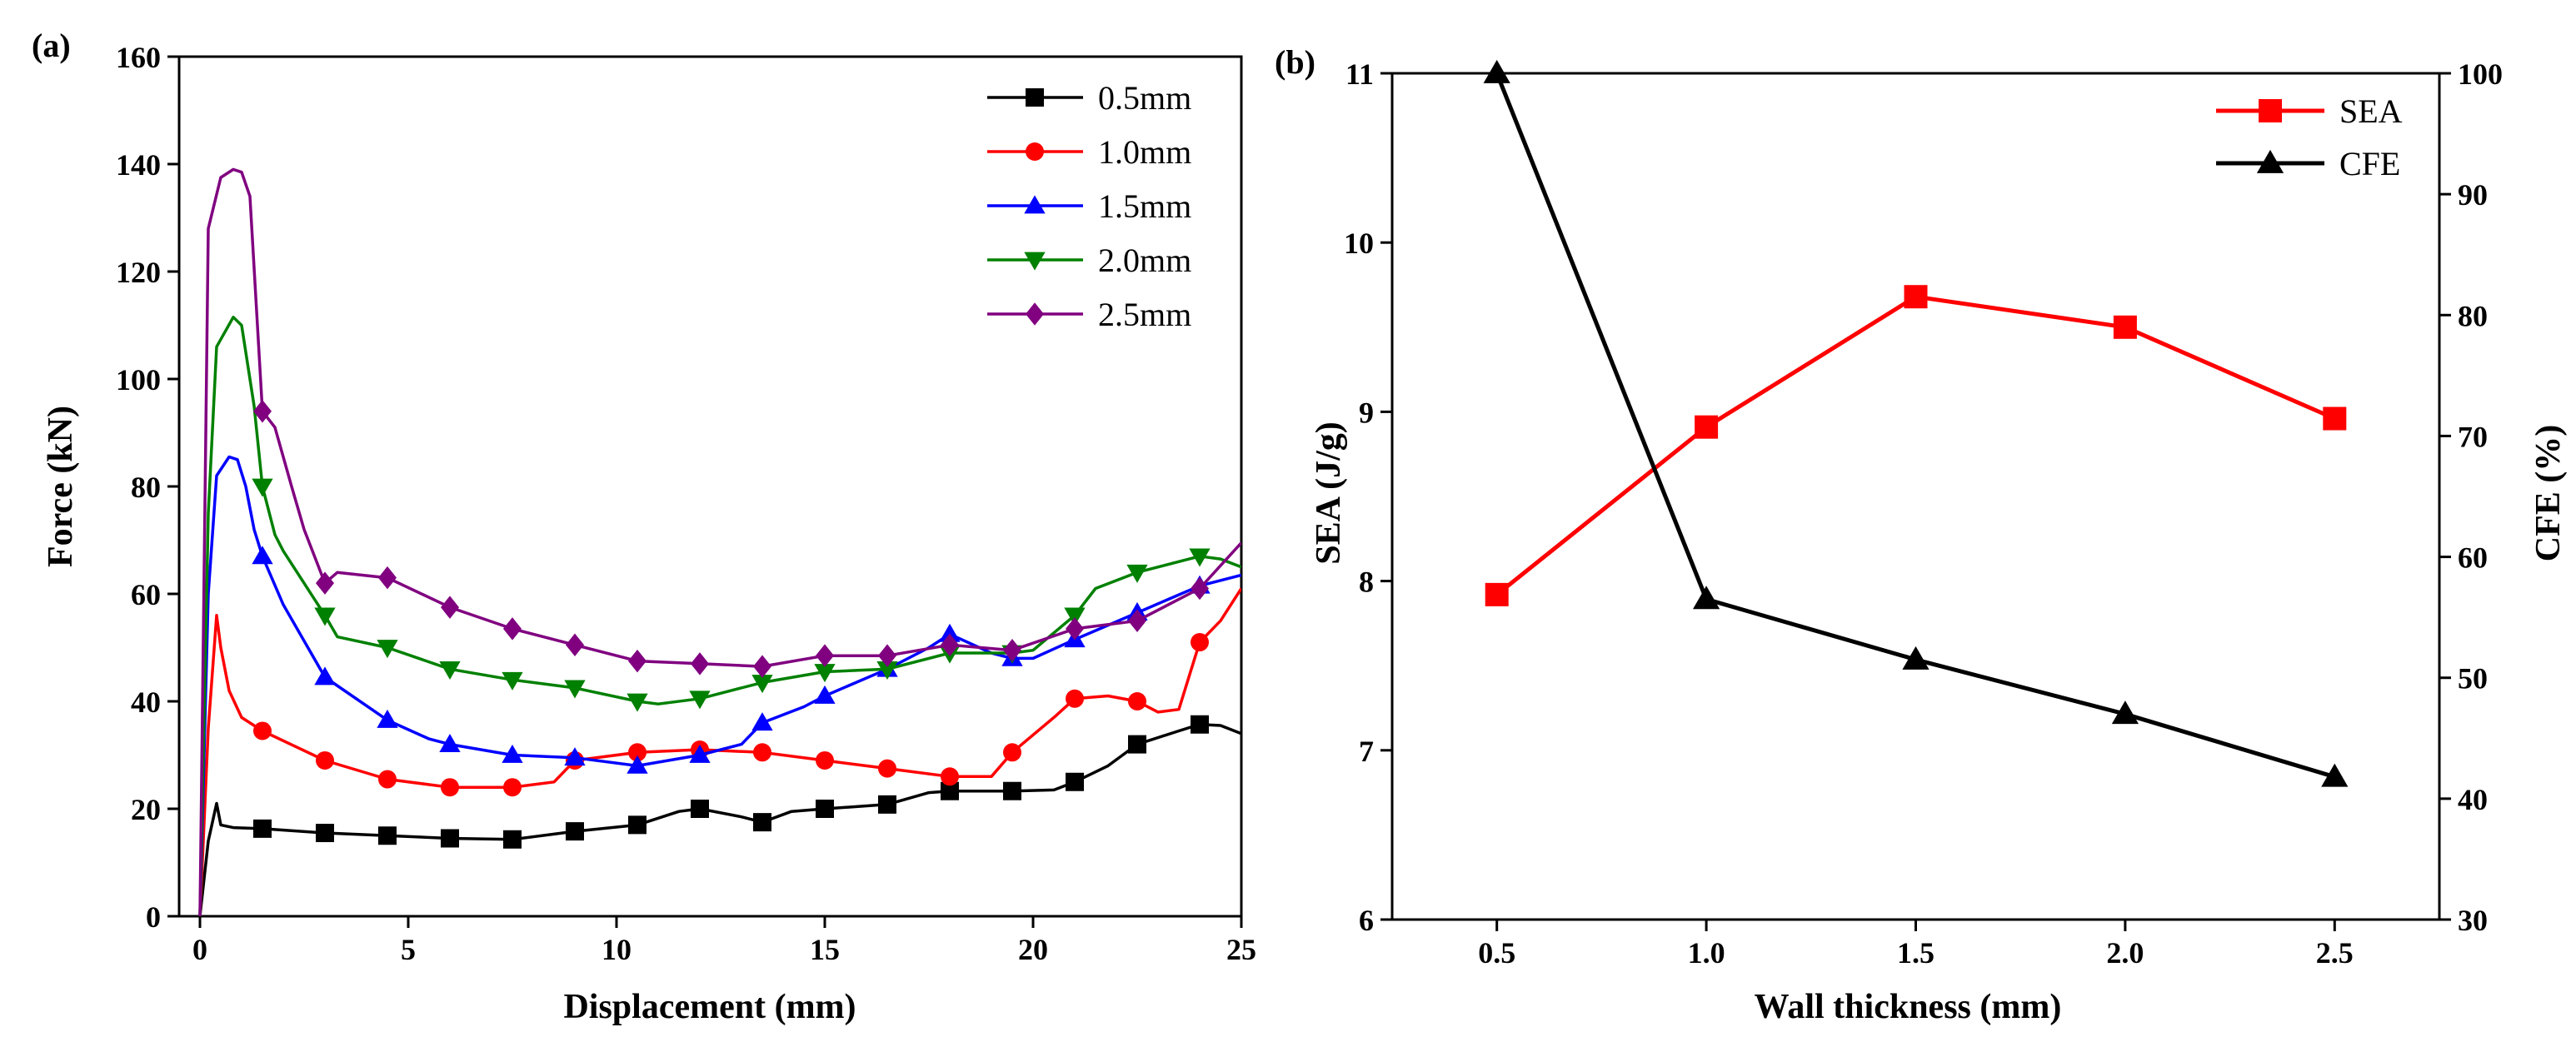 Image resolution: width=2576 pixels, height=1052 pixels. What do you see at coordinates (1144, 206) in the screenshot?
I see `legend-label-1.5mm: 1.5mm` at bounding box center [1144, 206].